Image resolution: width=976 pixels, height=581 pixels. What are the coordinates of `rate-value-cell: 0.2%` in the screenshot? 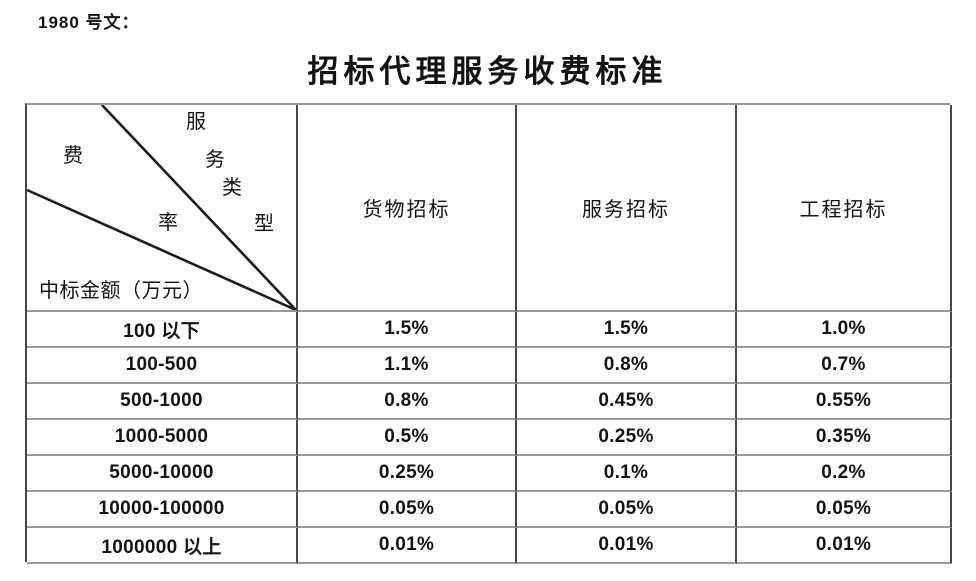 It's located at (844, 474).